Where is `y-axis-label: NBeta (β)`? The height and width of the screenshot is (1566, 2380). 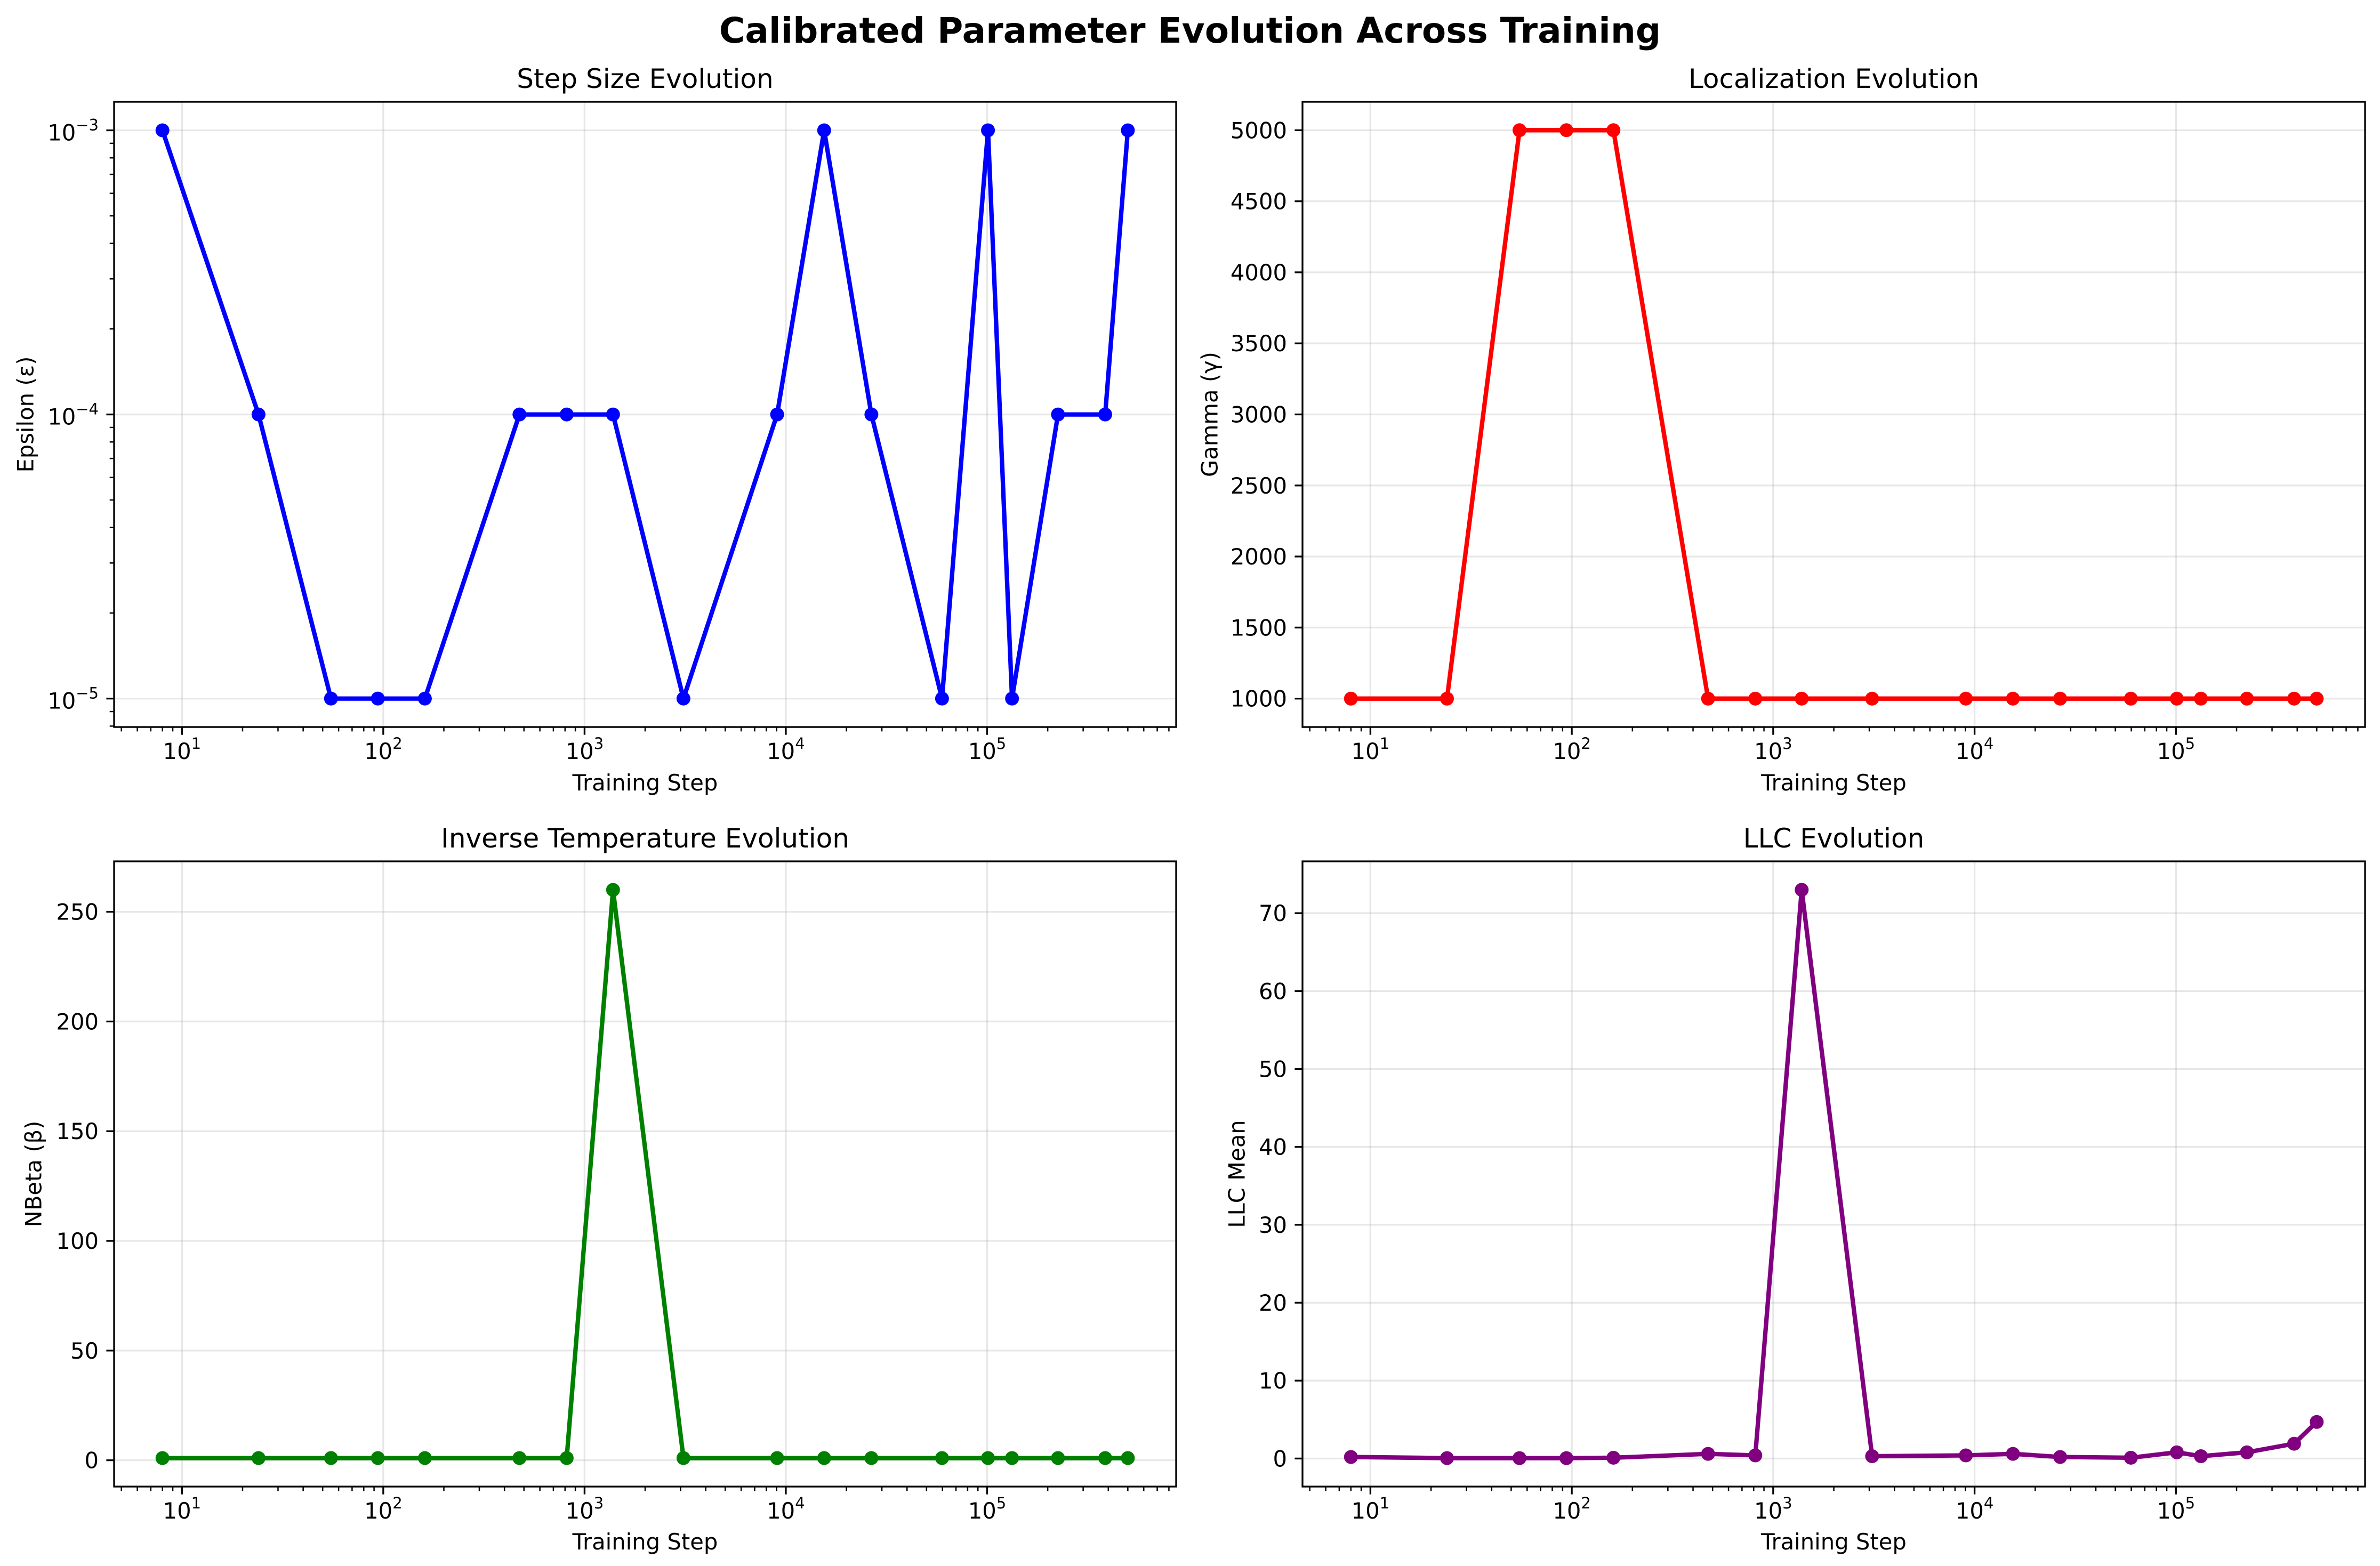
y-axis-label: NBeta (β) is located at coordinates (34, 1174).